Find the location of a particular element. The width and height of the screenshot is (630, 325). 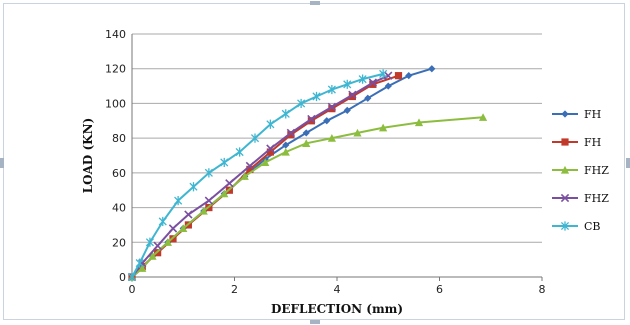

x-tick-label: 4 is located at coordinates (337, 289).